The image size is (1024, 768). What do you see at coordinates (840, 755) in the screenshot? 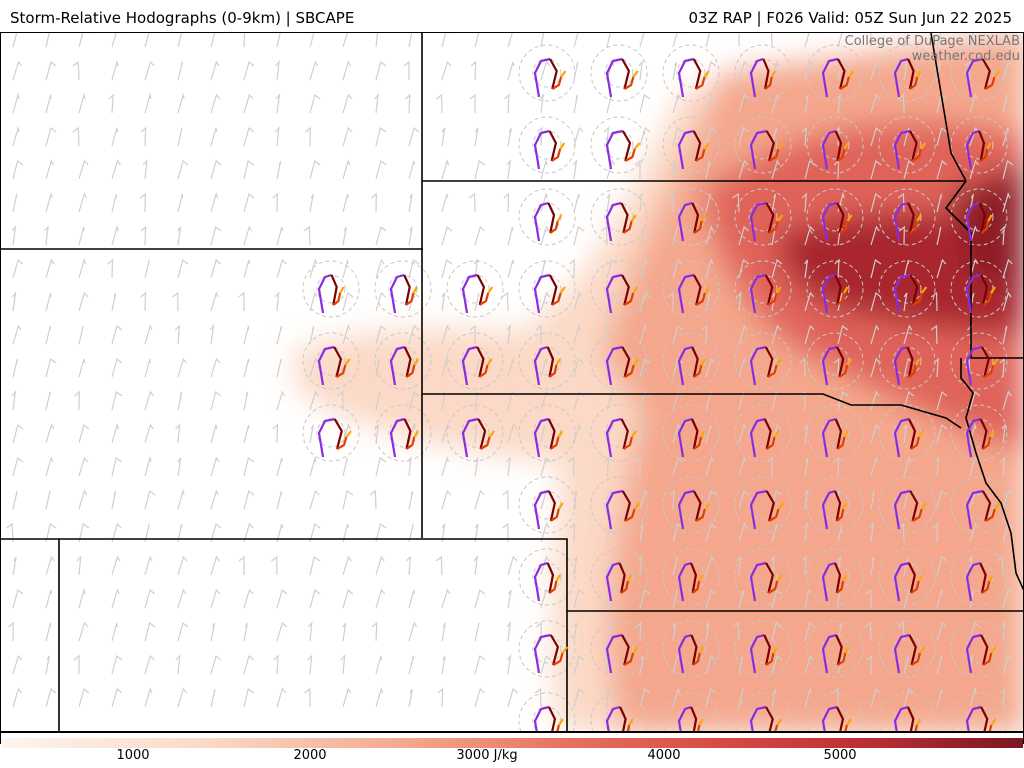
I see `colorbar-label-5000: 5000` at bounding box center [840, 755].